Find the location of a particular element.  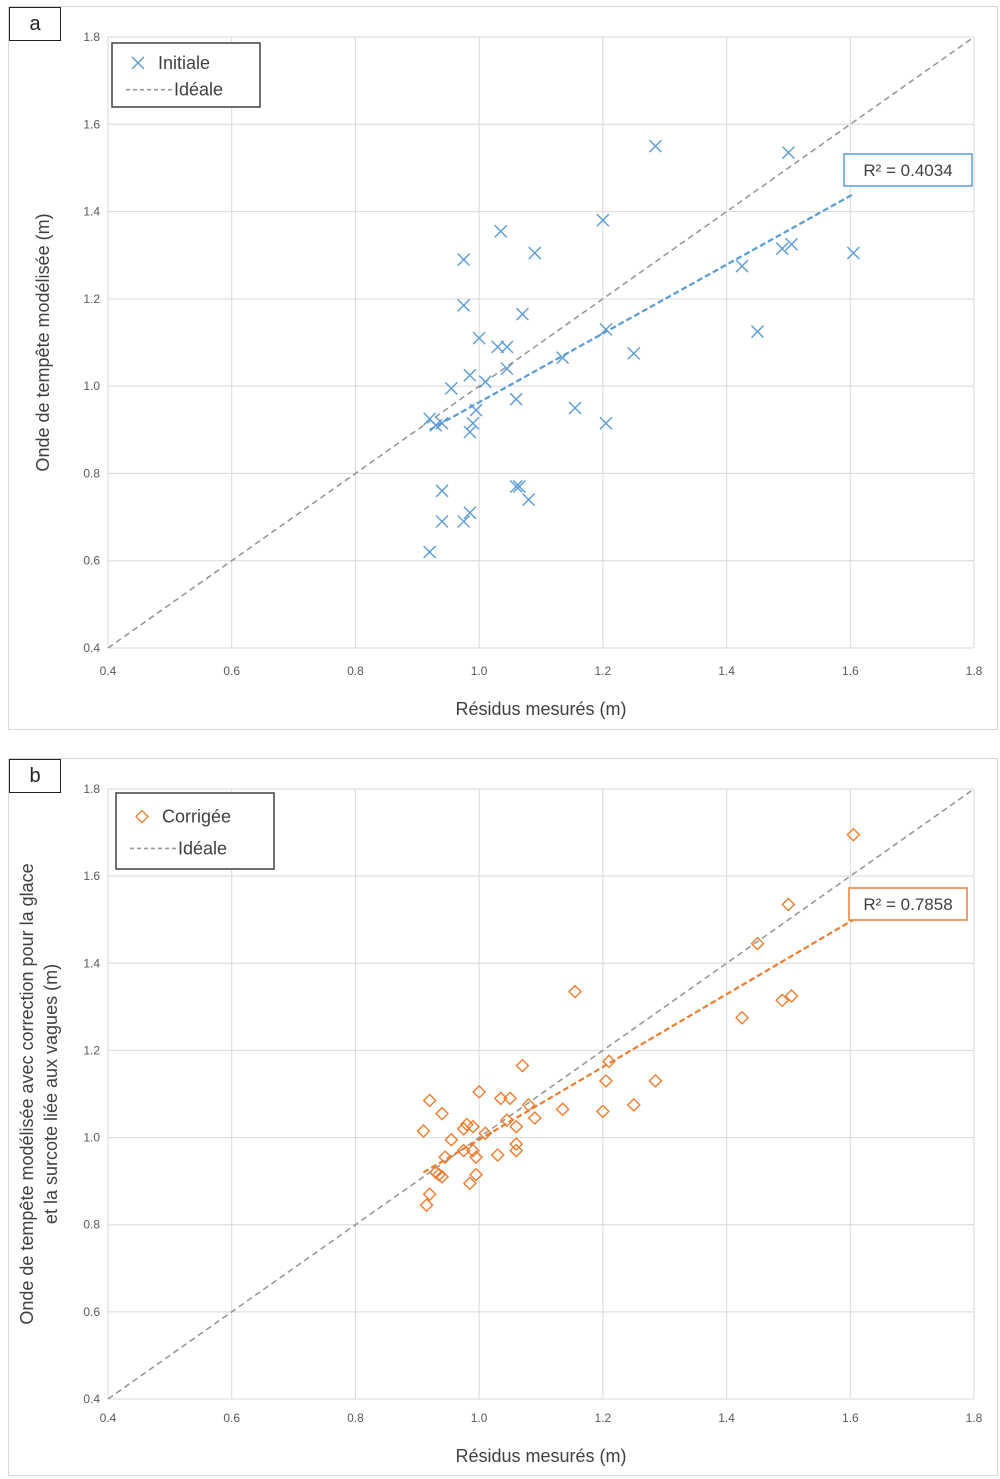

x-tick-label: 1.6 is located at coordinates (850, 671).